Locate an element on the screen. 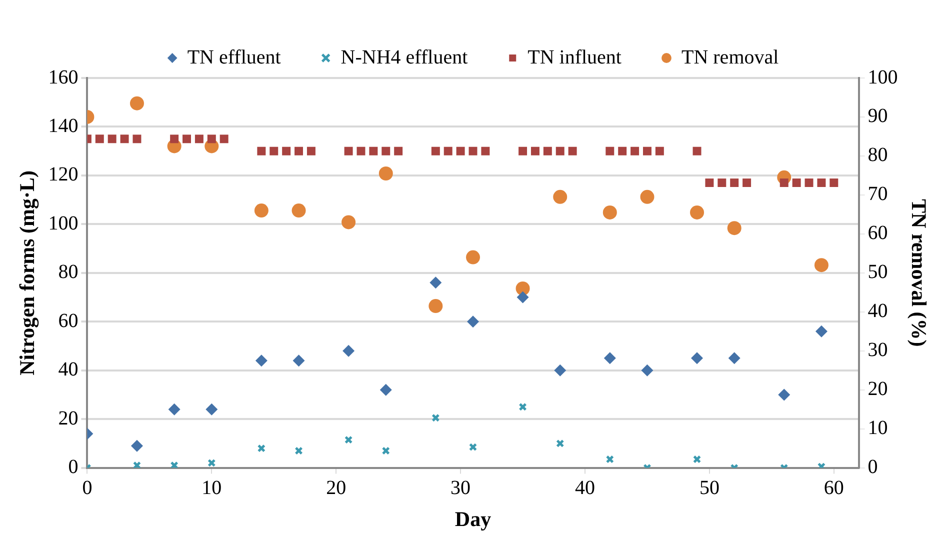 The height and width of the screenshot is (545, 946). y2-tick-label: 100 is located at coordinates (883, 77).